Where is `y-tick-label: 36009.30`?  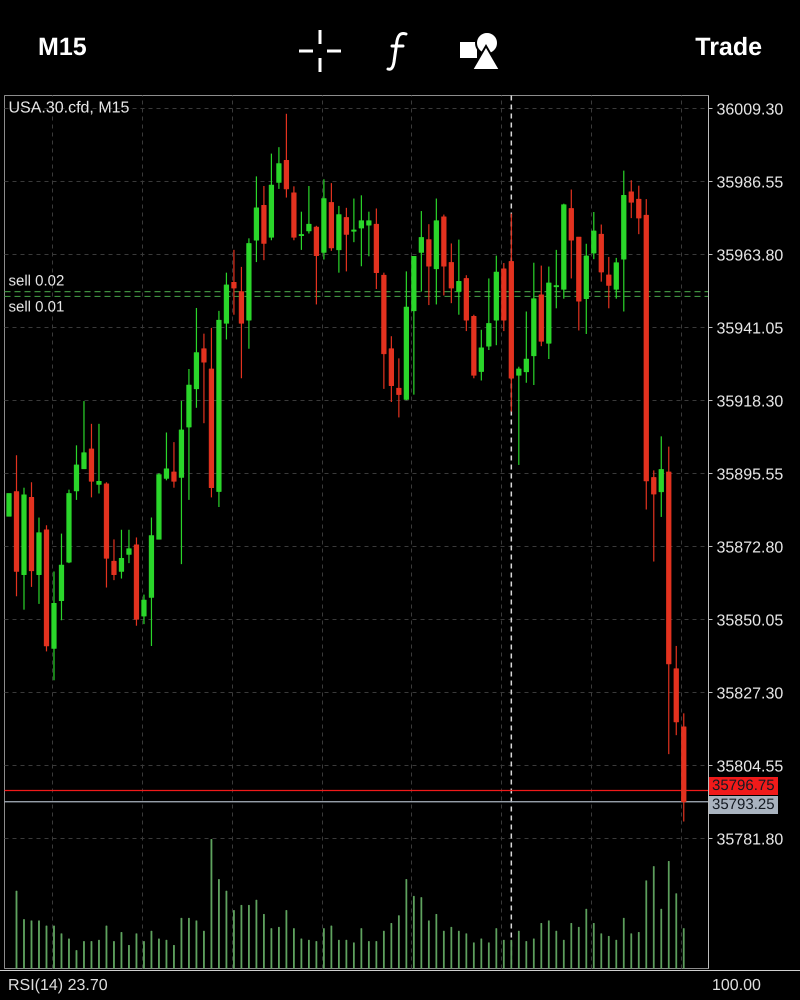
y-tick-label: 36009.30 is located at coordinates (750, 109).